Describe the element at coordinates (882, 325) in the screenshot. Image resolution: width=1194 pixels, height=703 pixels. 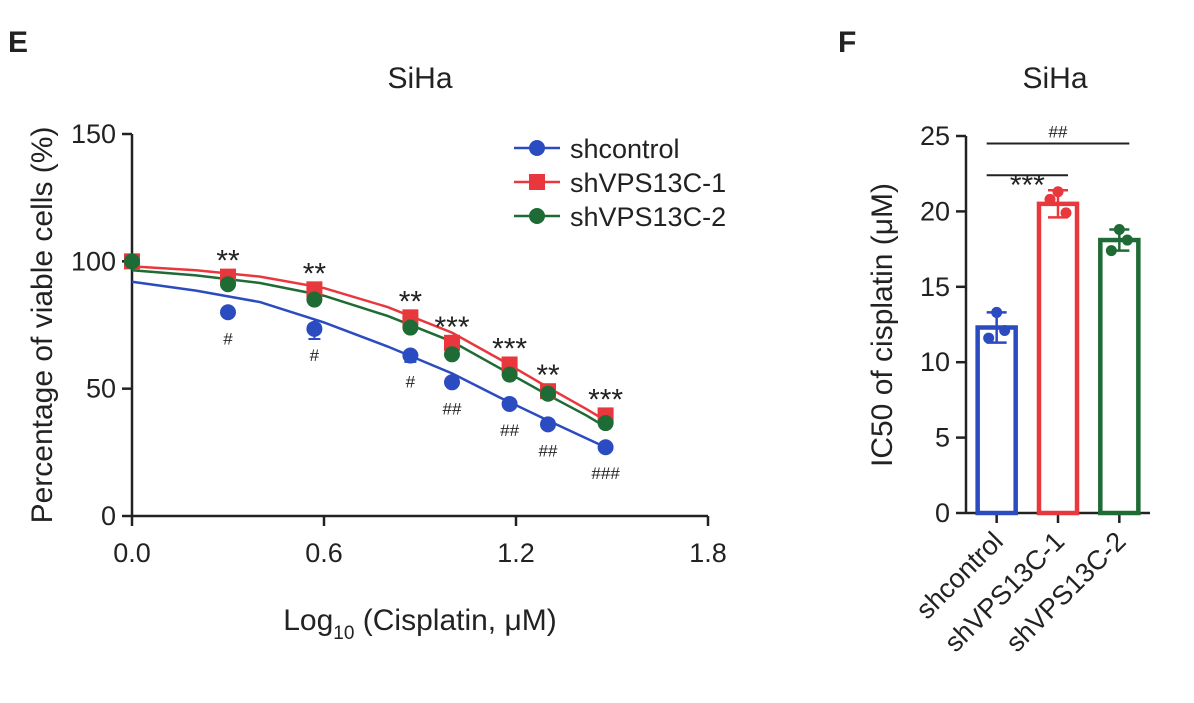
I see `chart-f-y-axis-label: IC50 of cisplatin (μM)` at that location.